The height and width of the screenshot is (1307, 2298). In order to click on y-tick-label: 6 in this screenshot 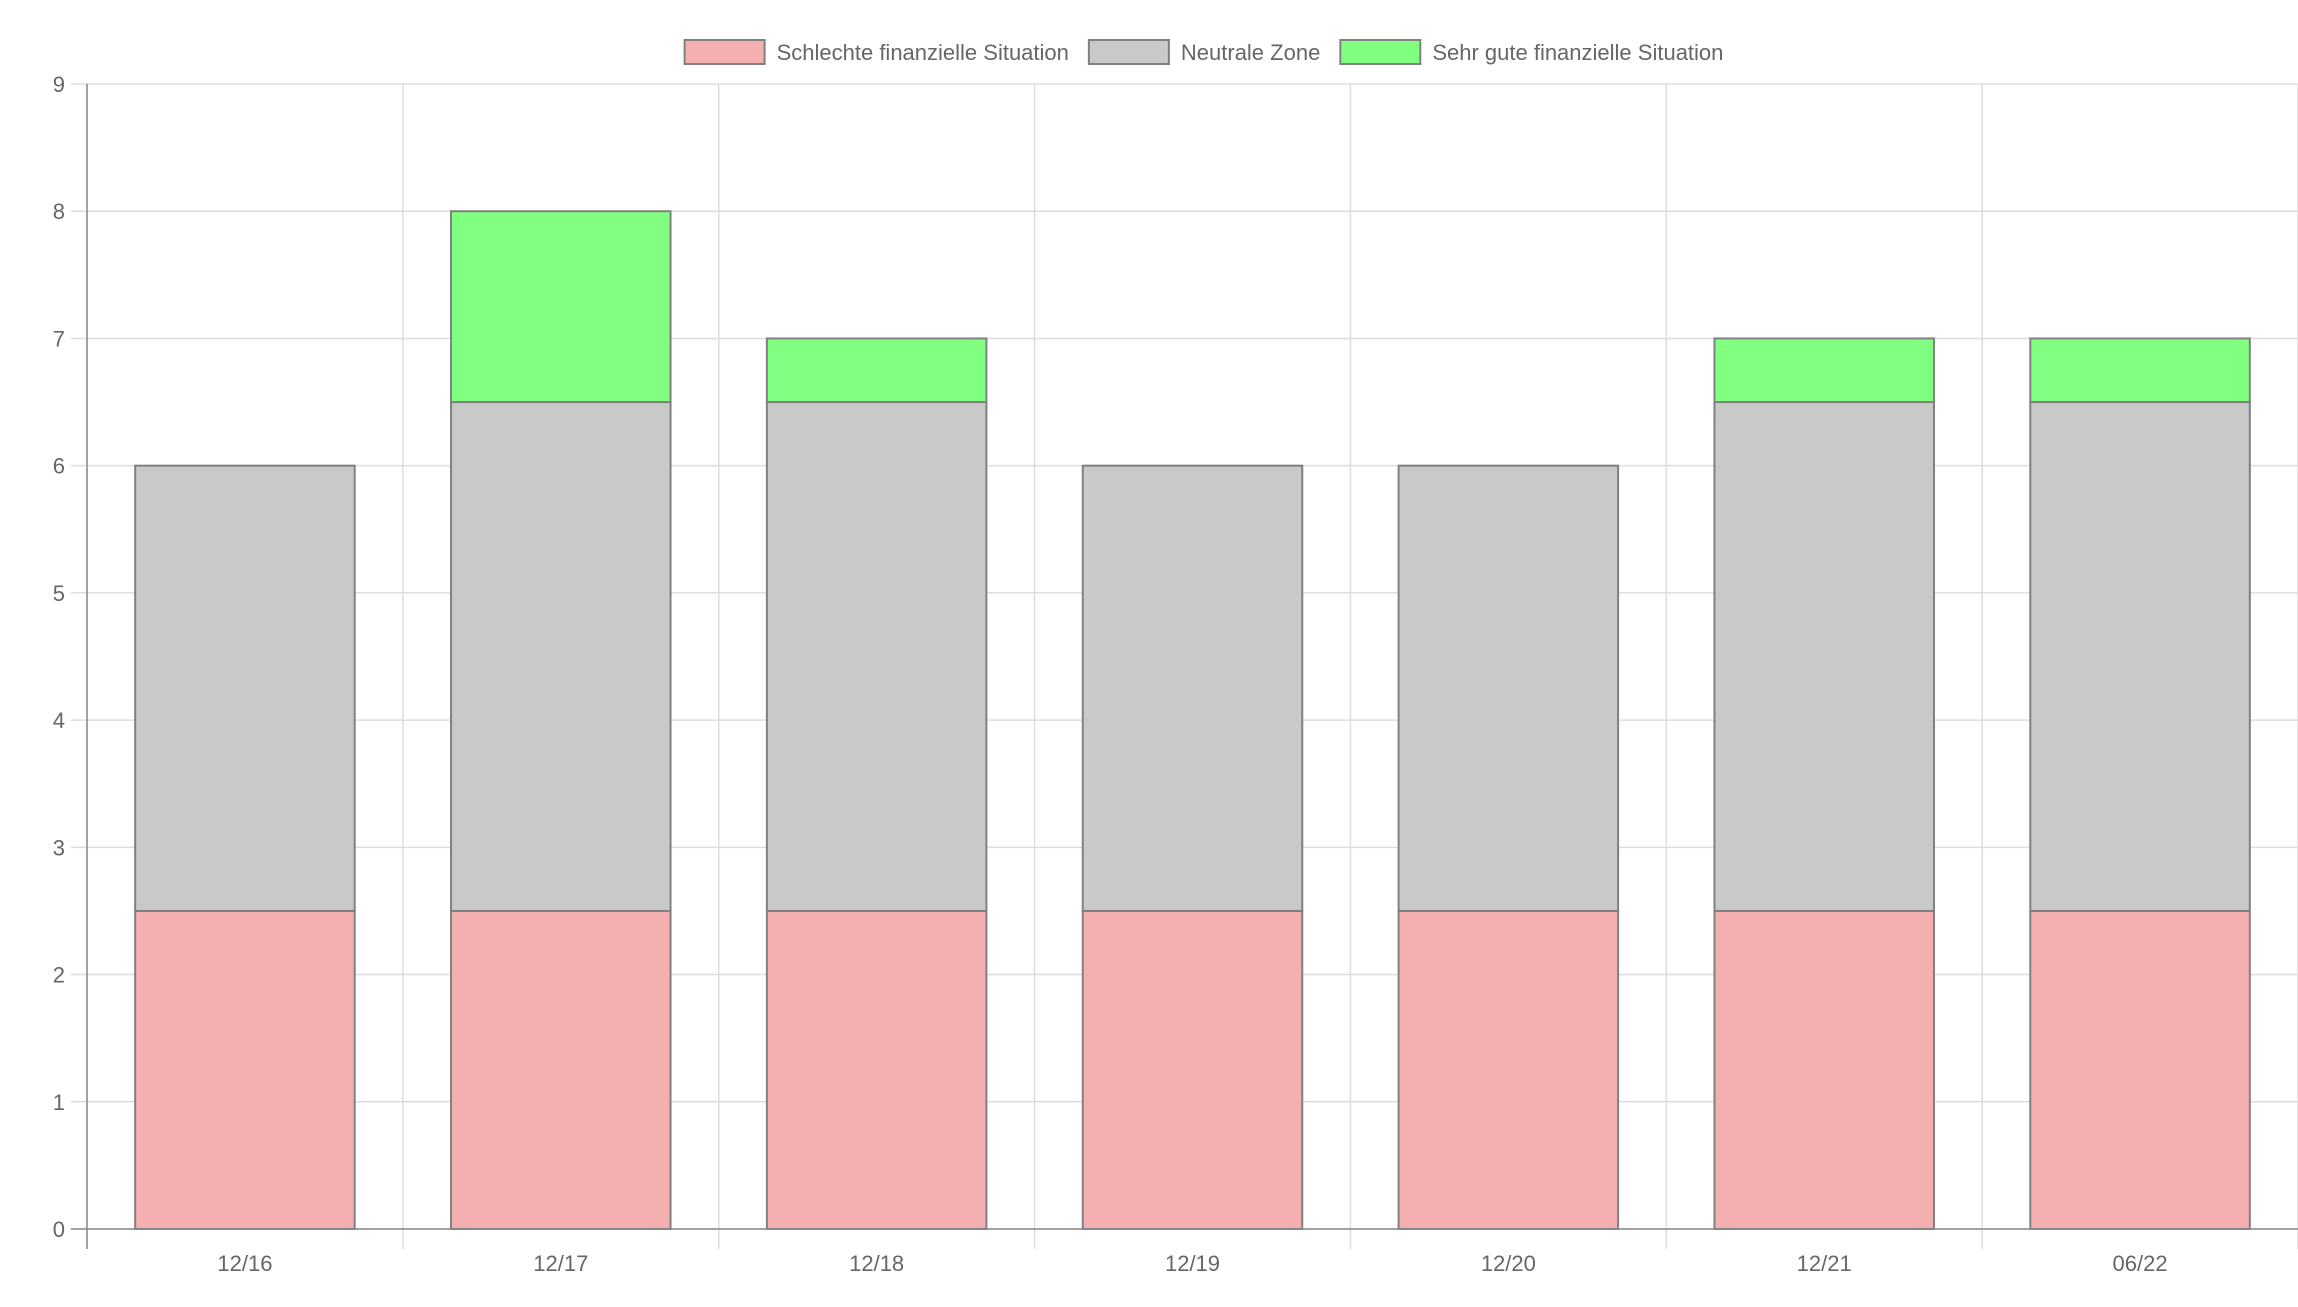, I will do `click(59, 466)`.